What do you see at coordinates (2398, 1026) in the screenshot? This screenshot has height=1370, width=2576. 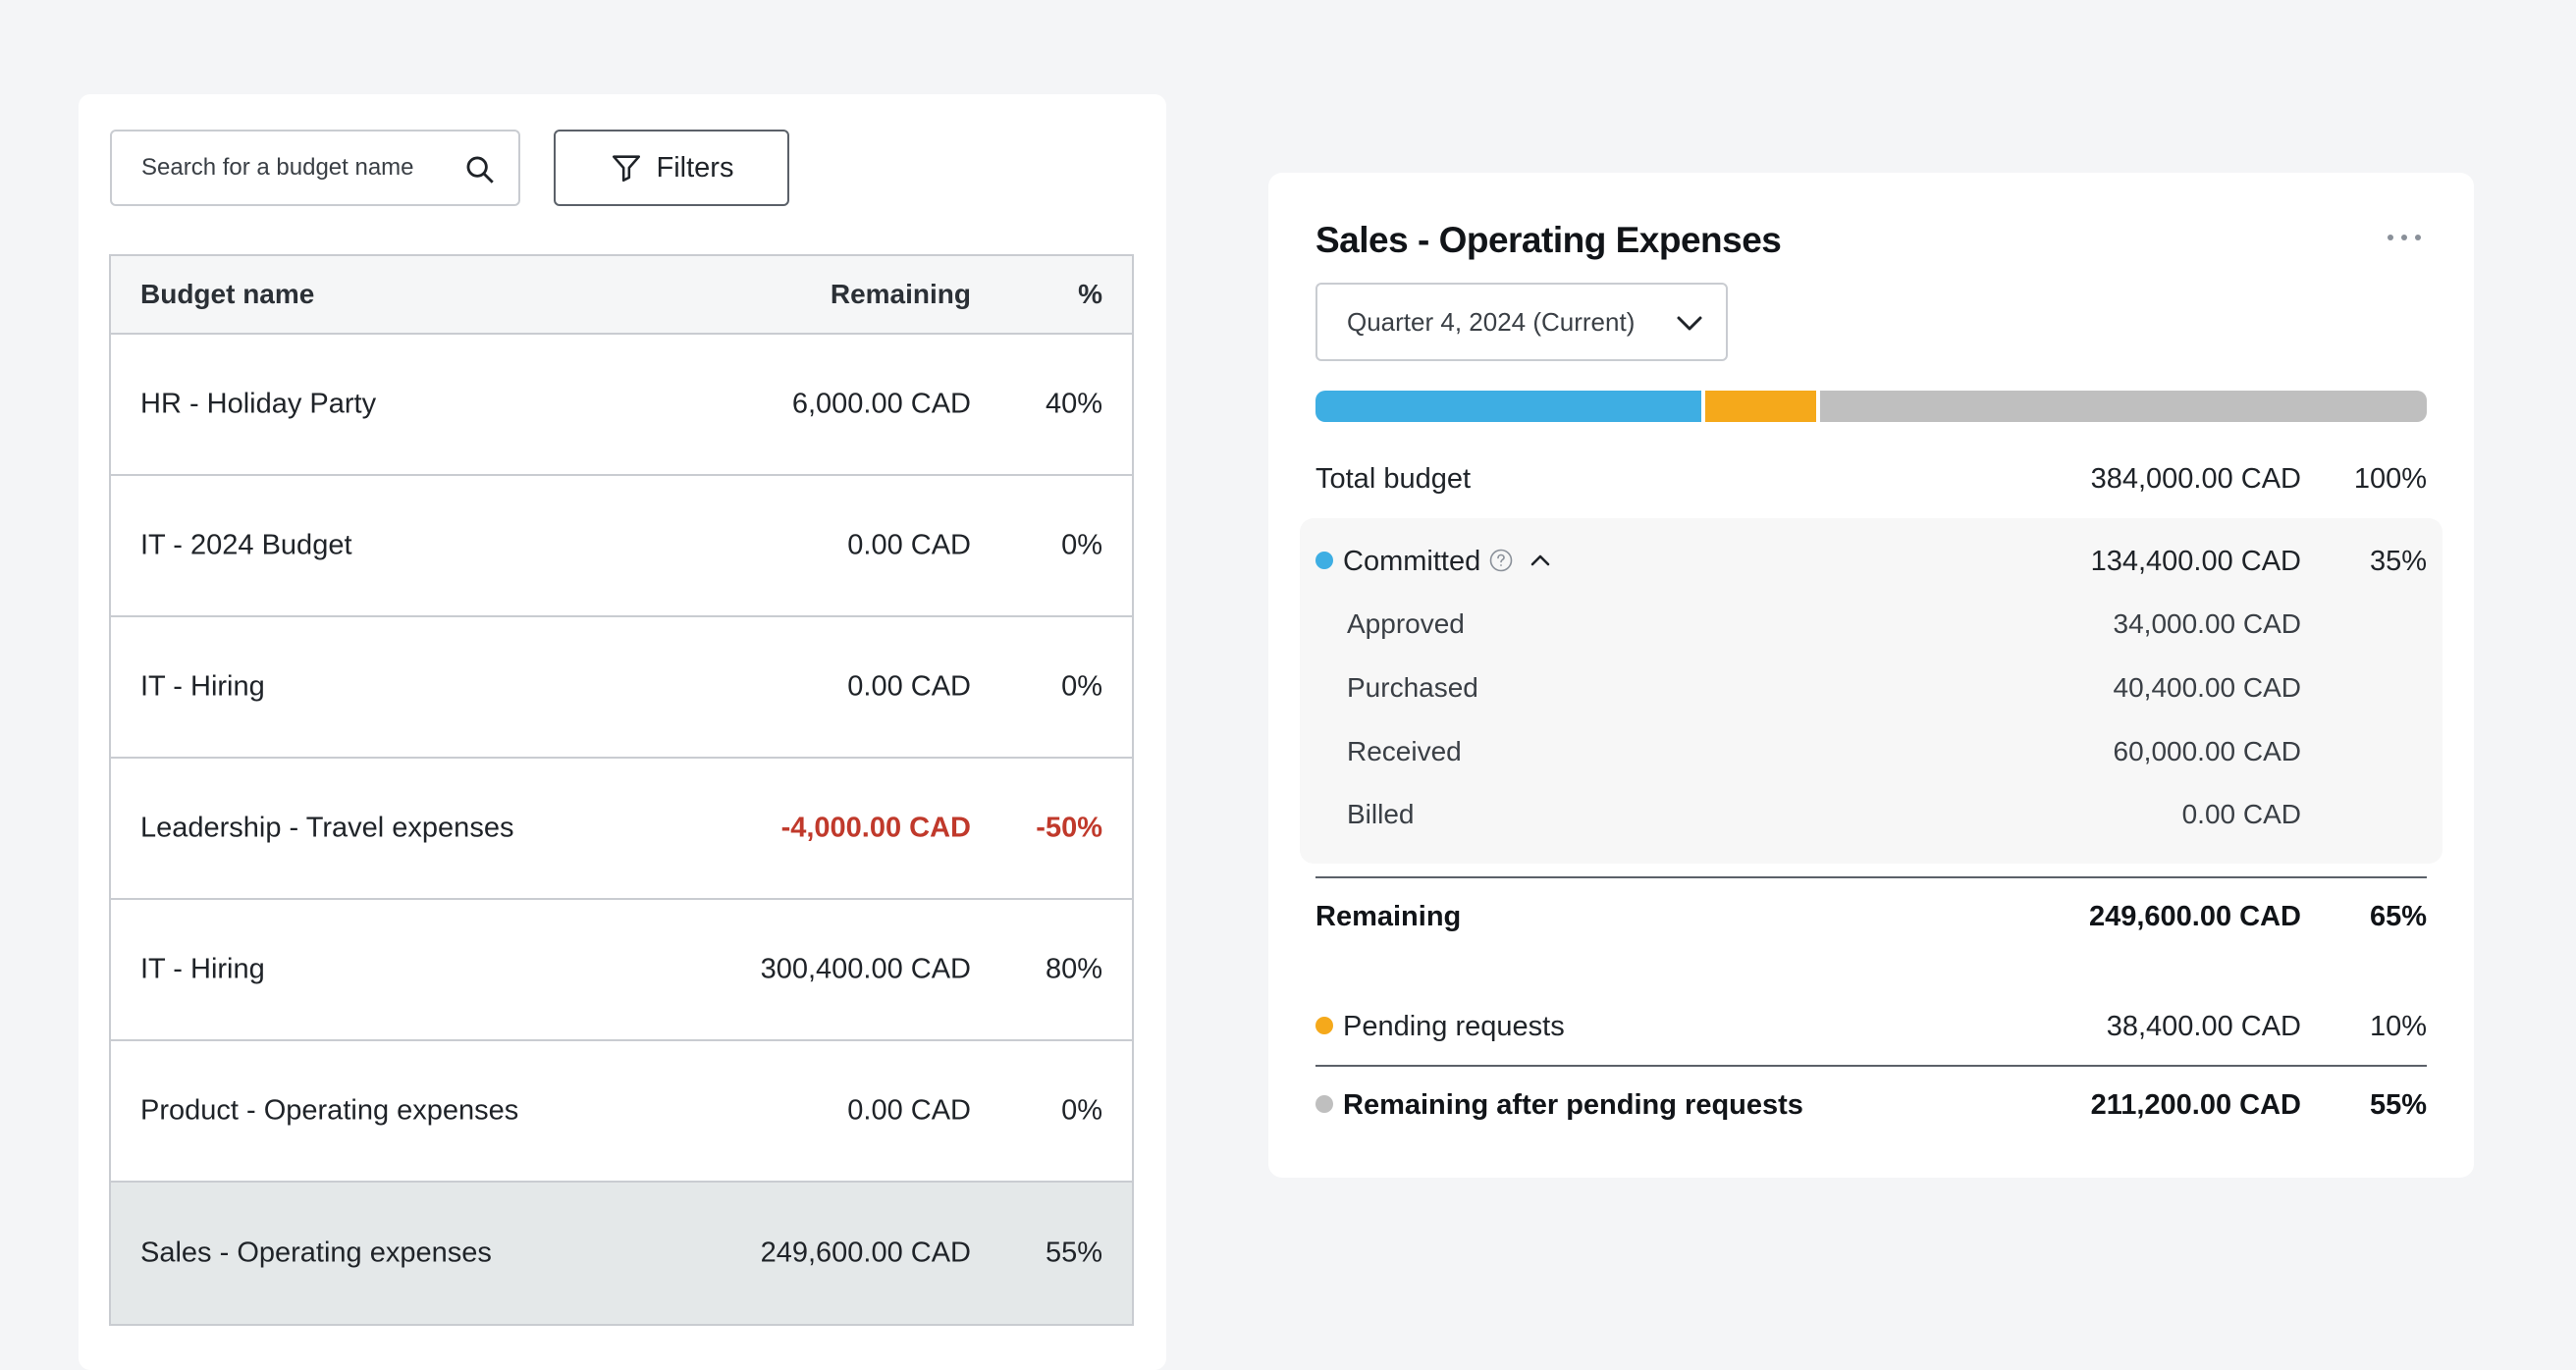 I see `pending-pct: 10%` at bounding box center [2398, 1026].